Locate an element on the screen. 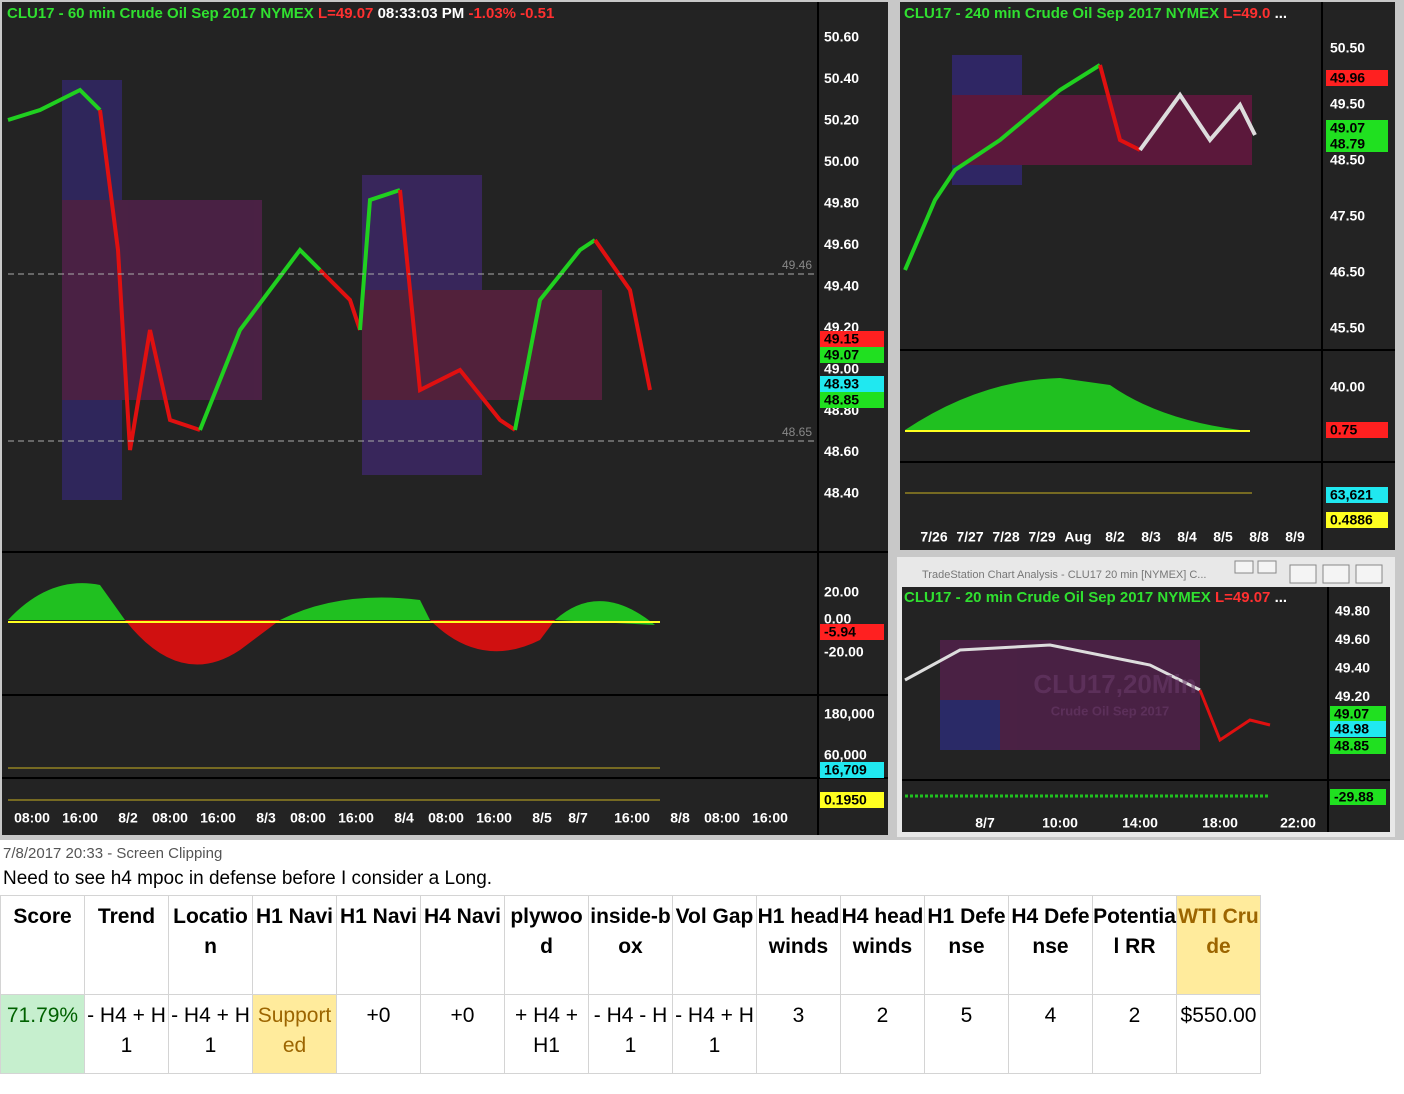 The width and height of the screenshot is (1404, 1094). price-marker-label: 0.4886 is located at coordinates (1351, 520).